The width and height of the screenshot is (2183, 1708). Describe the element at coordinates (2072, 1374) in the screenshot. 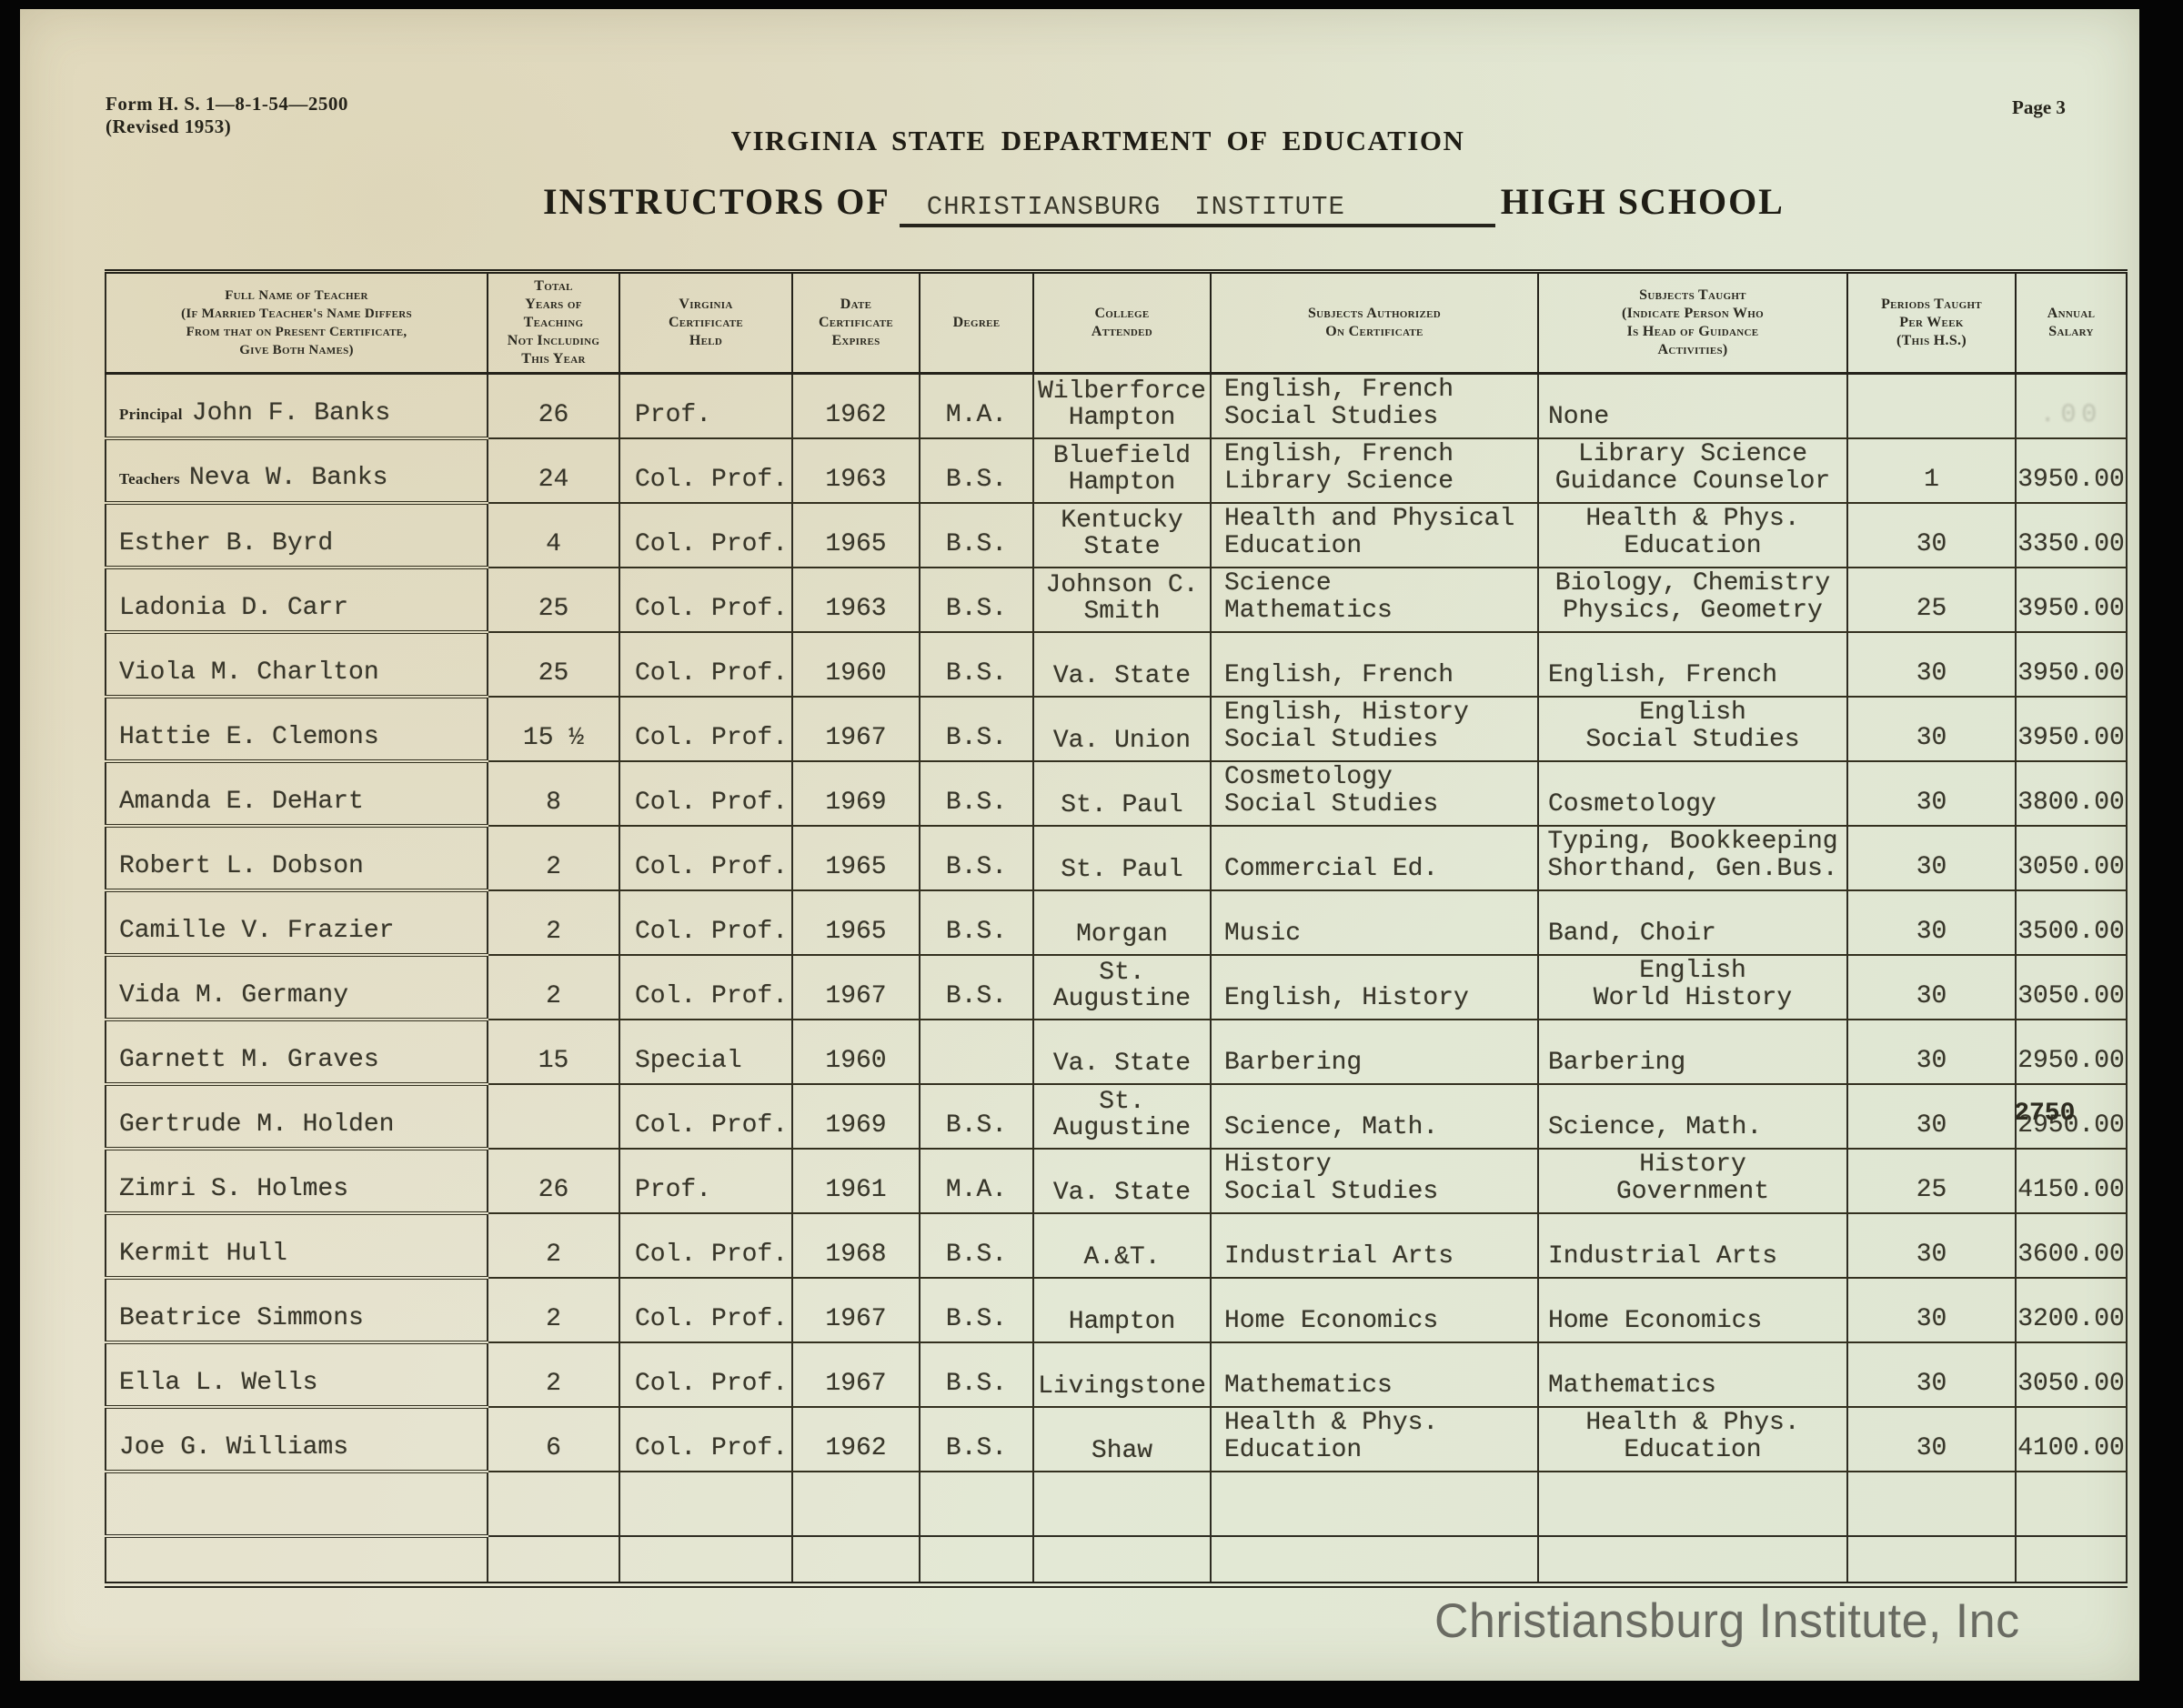

I see `annual-salary-cell: 3050.00` at that location.